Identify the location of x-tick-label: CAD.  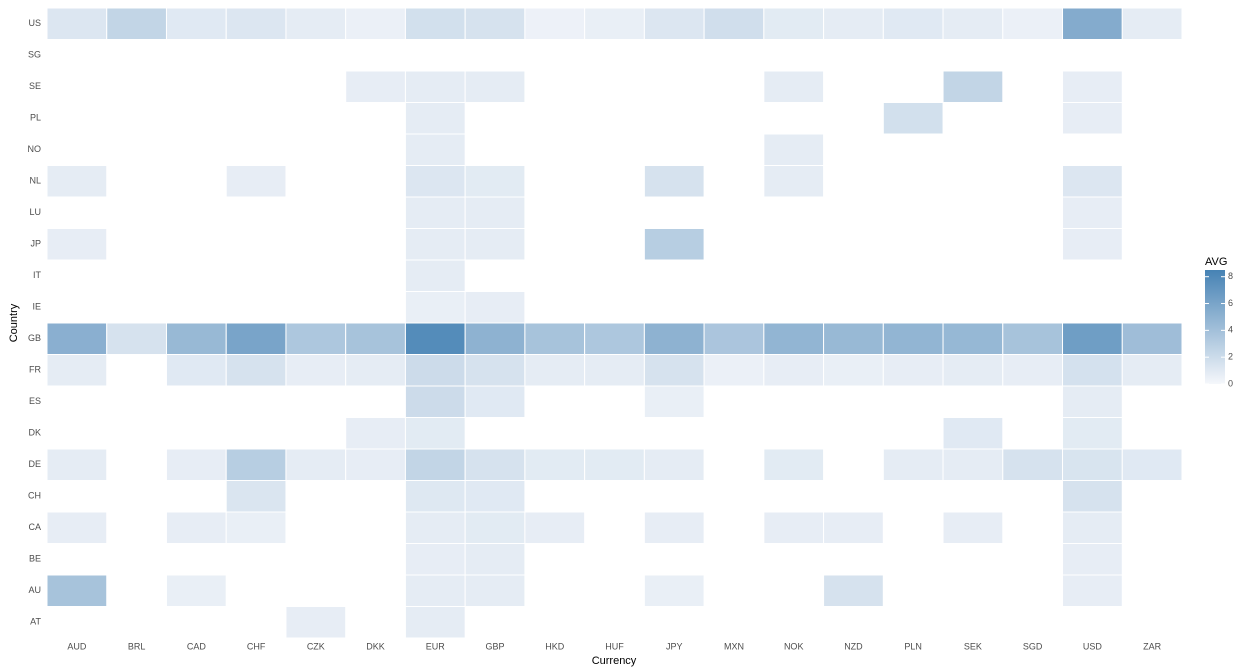
(197, 646).